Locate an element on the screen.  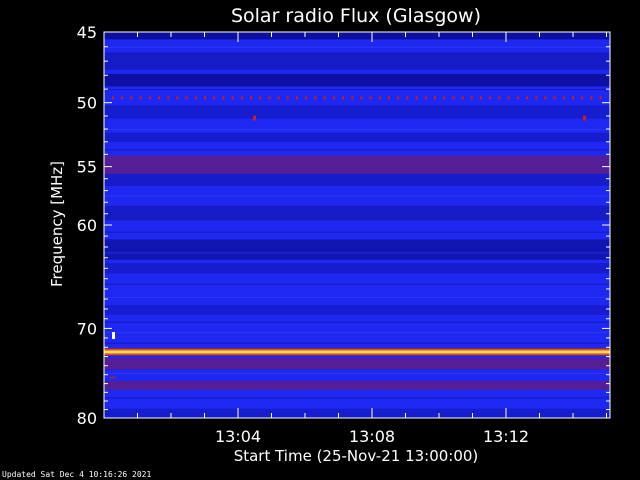
x-tick-label: 13:12 is located at coordinates (506, 436).